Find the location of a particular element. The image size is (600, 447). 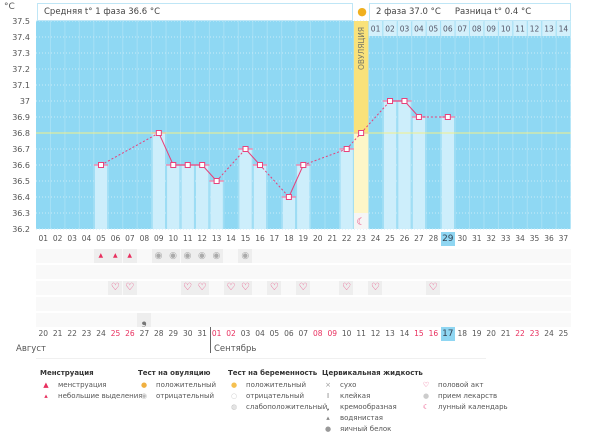

calendar-date-label: 03 is located at coordinates (245, 333).